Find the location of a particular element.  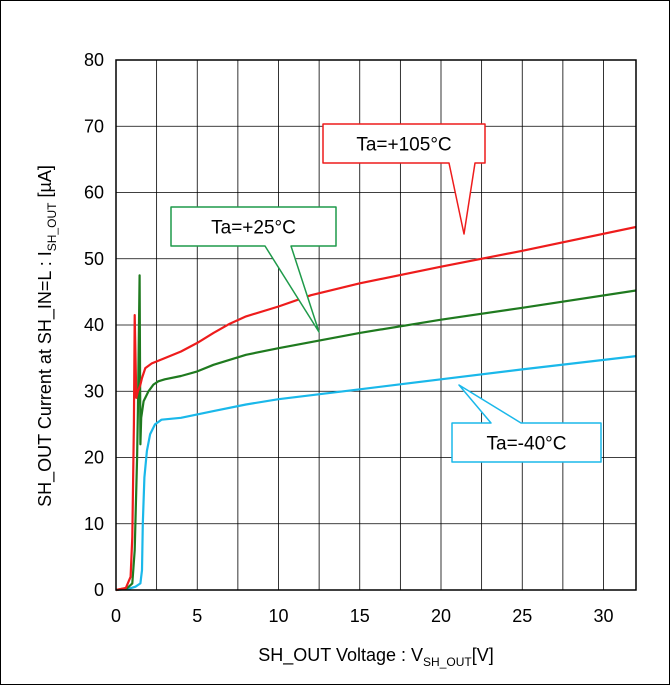

x-tick-label: 15 is located at coordinates (360, 616).